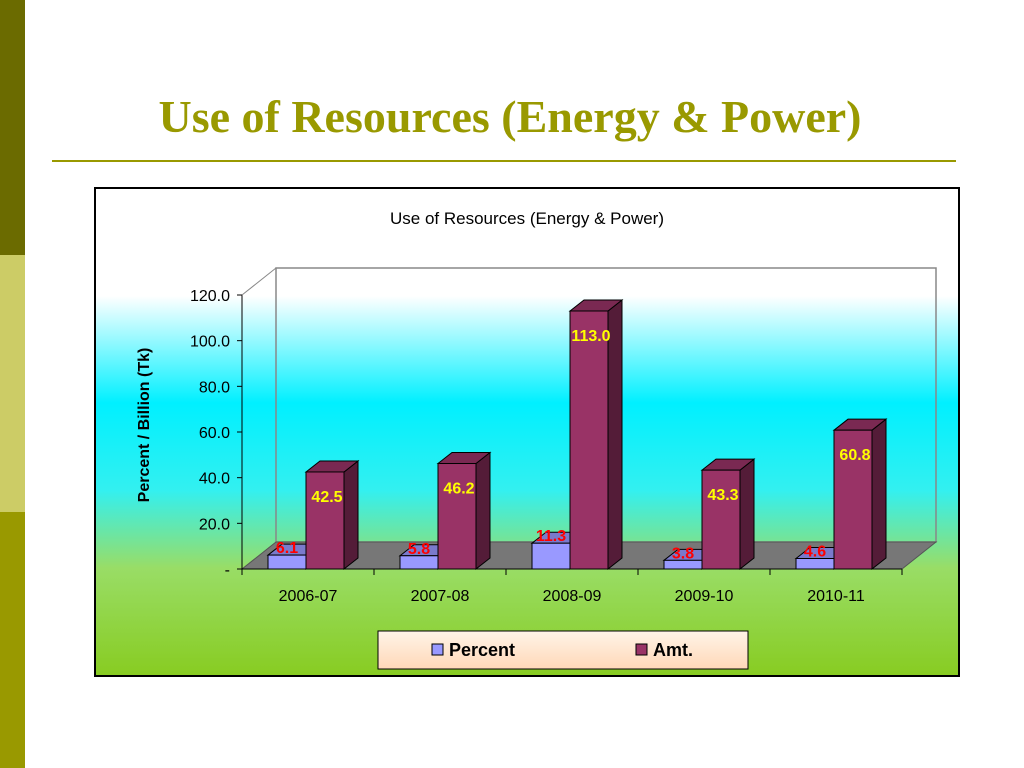 This screenshot has width=1024, height=768. What do you see at coordinates (214, 479) in the screenshot?
I see `y-tick-label: 40.0` at bounding box center [214, 479].